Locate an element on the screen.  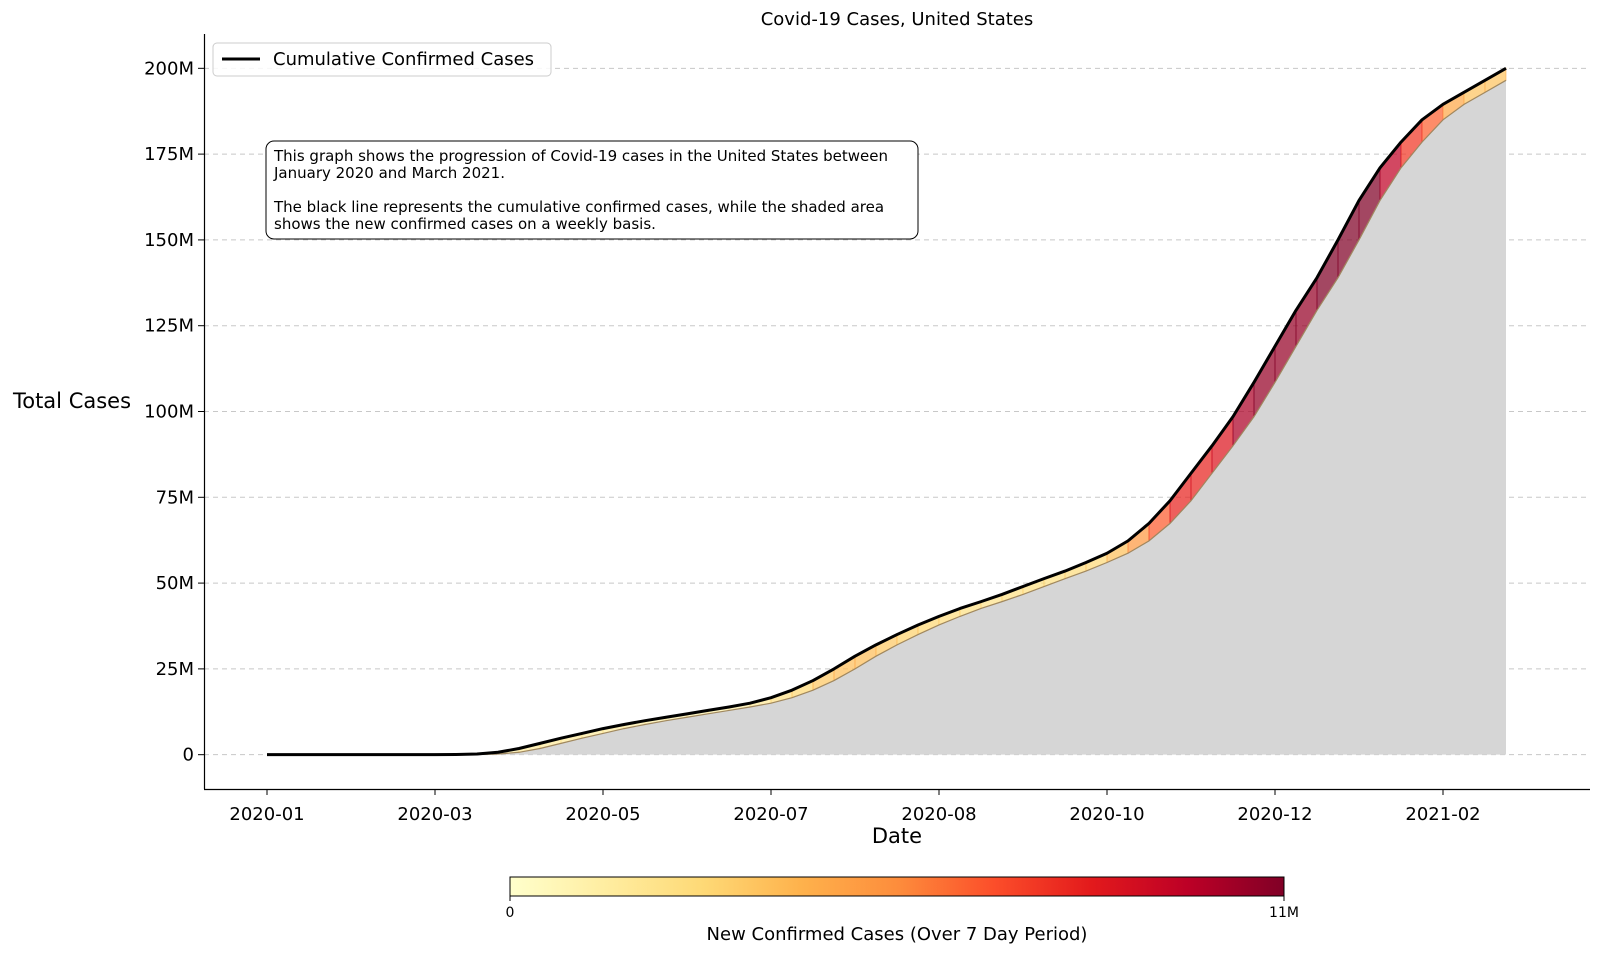
y-tick-label: 25M is located at coordinates (175, 669).